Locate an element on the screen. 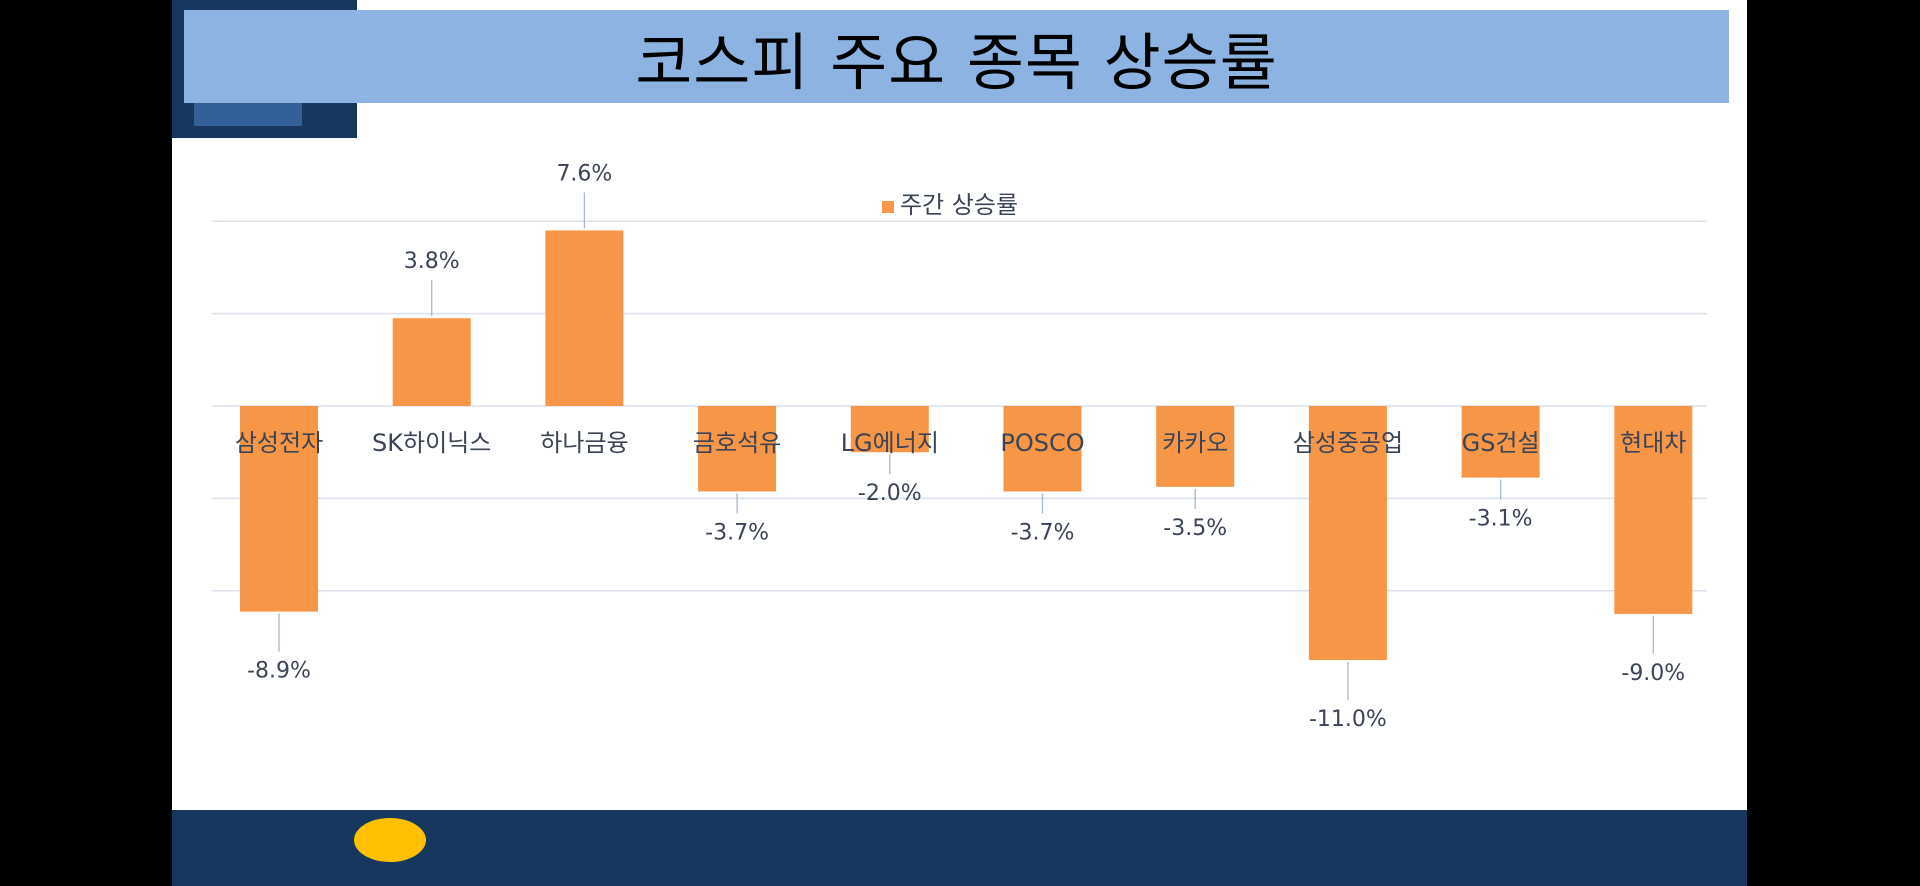 This screenshot has width=1920, height=886. corner-decoration-inner is located at coordinates (248, 113).